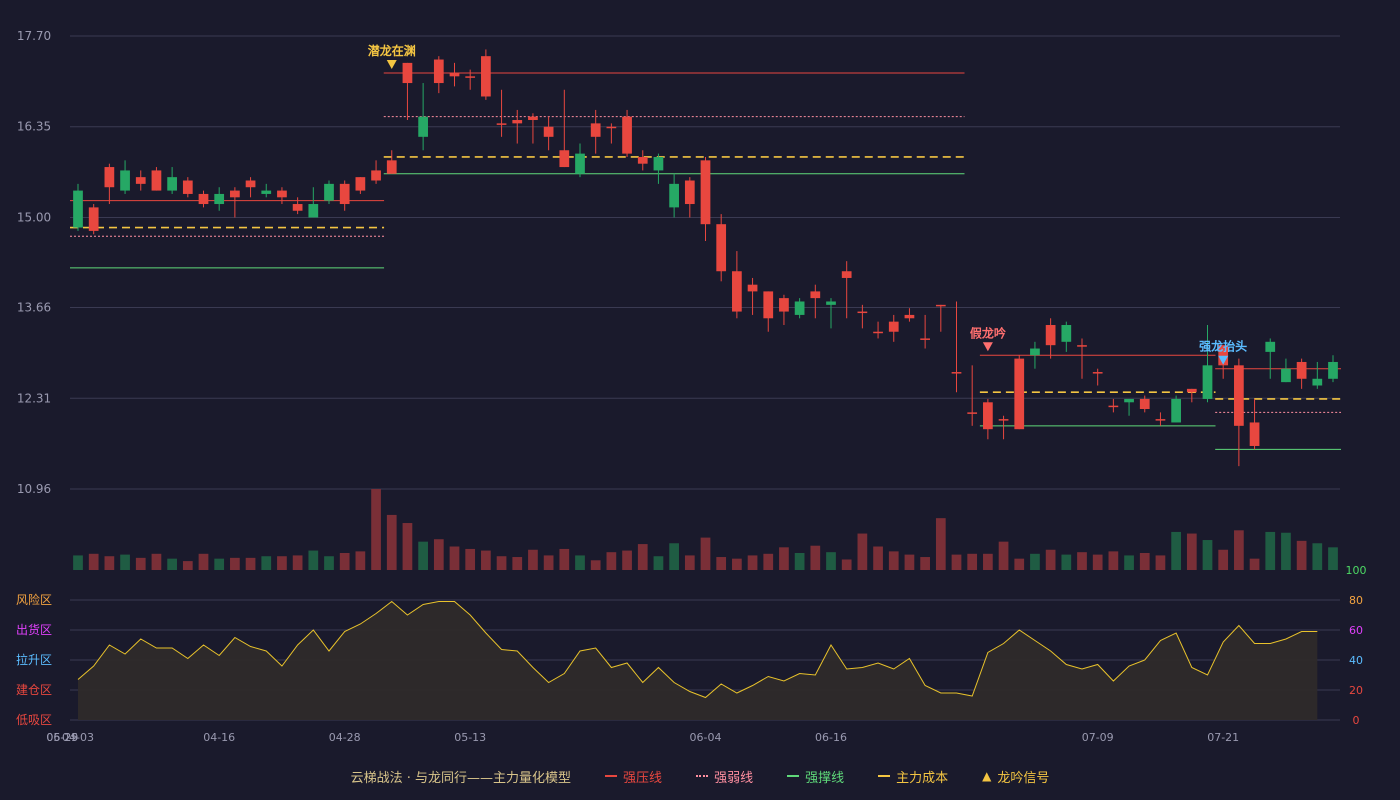 The height and width of the screenshot is (800, 1400). Describe the element at coordinates (1356, 570) in the screenshot. I see `osc-y-tick-label: 100` at that location.